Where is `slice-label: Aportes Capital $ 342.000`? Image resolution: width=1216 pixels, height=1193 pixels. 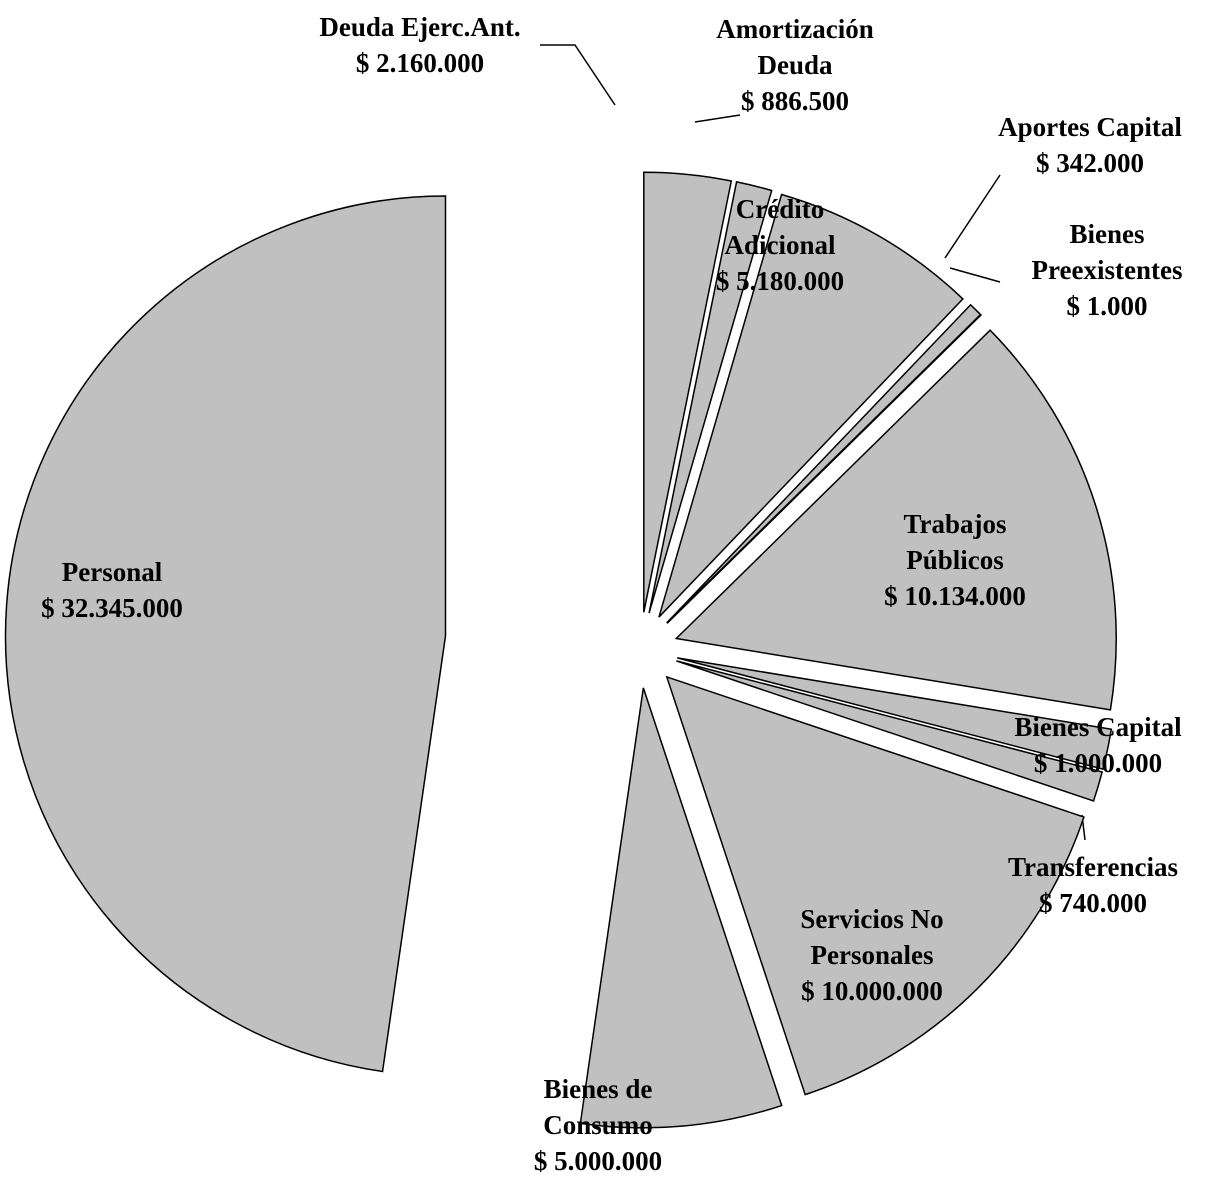 slice-label: Aportes Capital $ 342.000 is located at coordinates (1090, 145).